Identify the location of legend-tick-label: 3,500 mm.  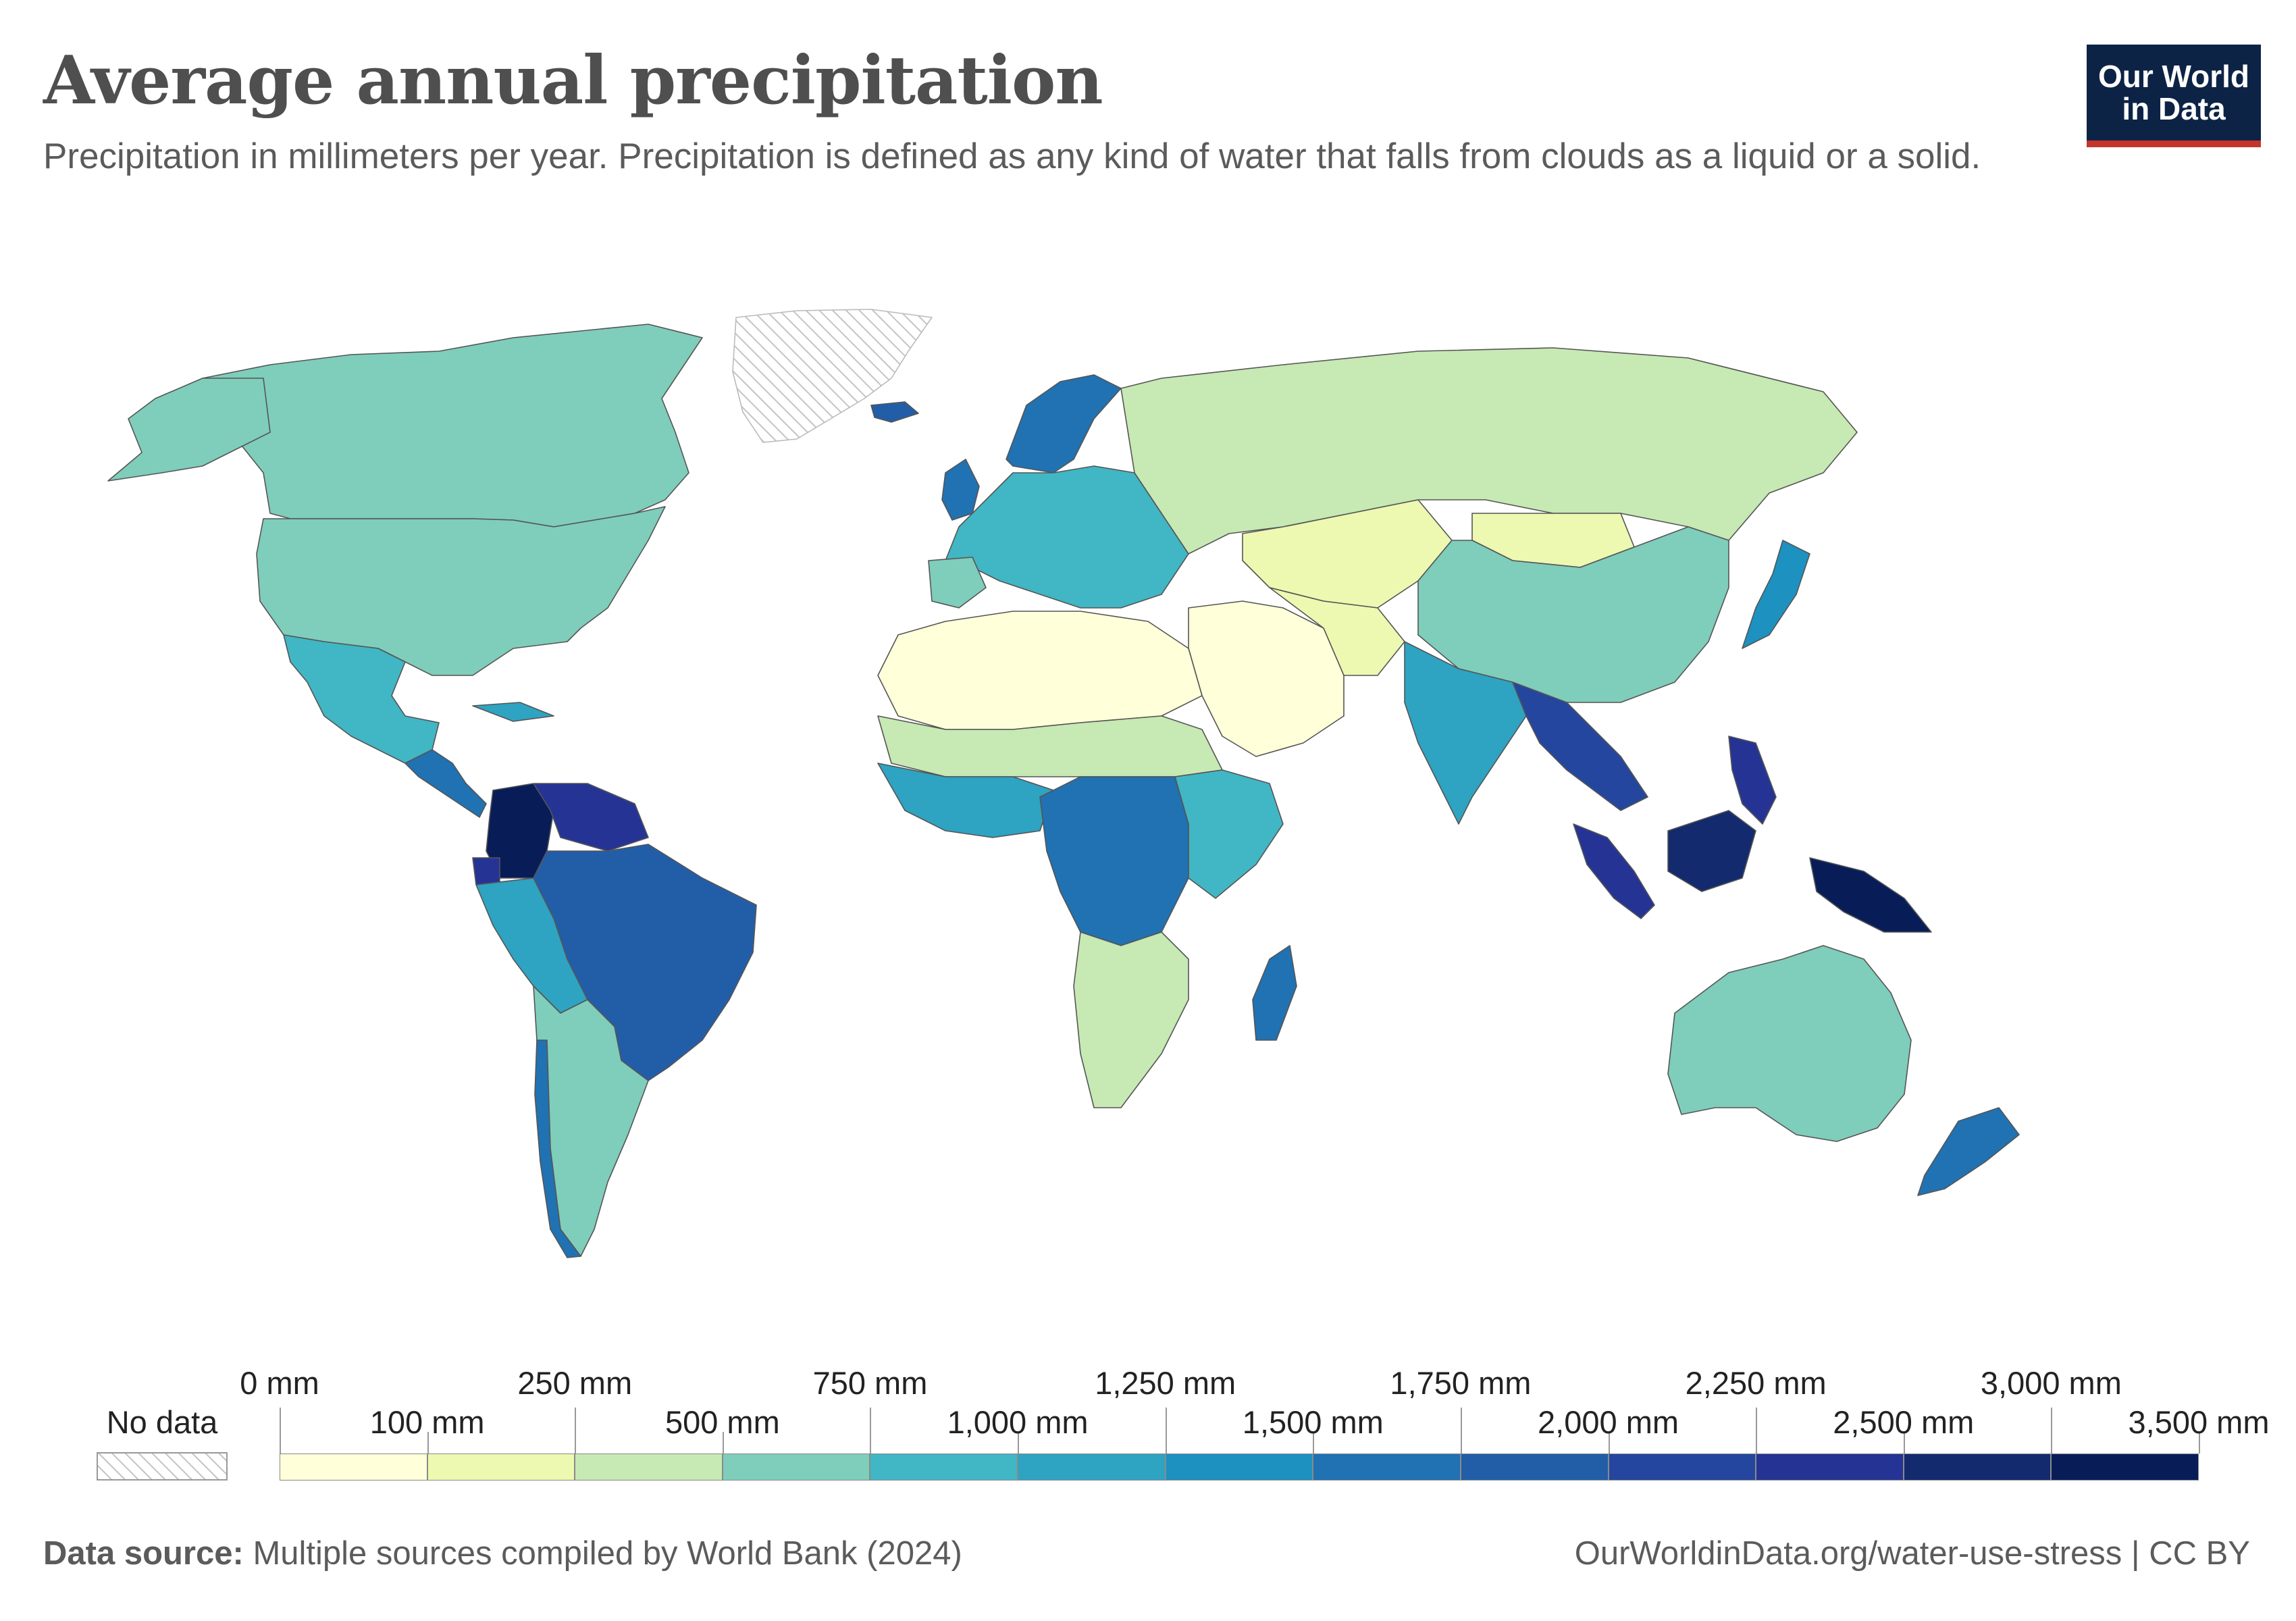
(2199, 1422).